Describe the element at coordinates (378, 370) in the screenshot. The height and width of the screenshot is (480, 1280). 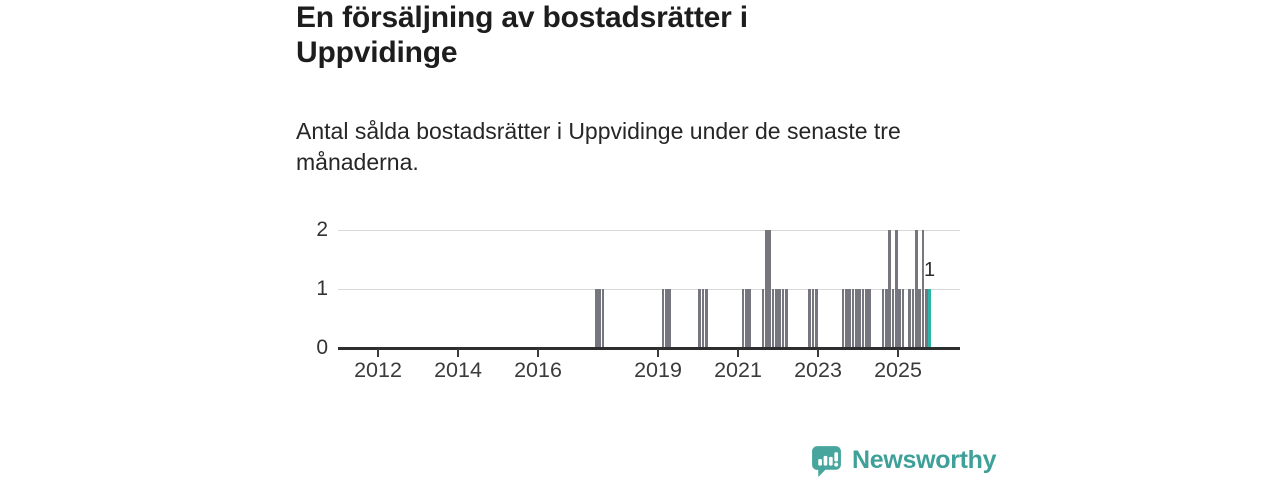
I see `x-axis-label: 2012` at that location.